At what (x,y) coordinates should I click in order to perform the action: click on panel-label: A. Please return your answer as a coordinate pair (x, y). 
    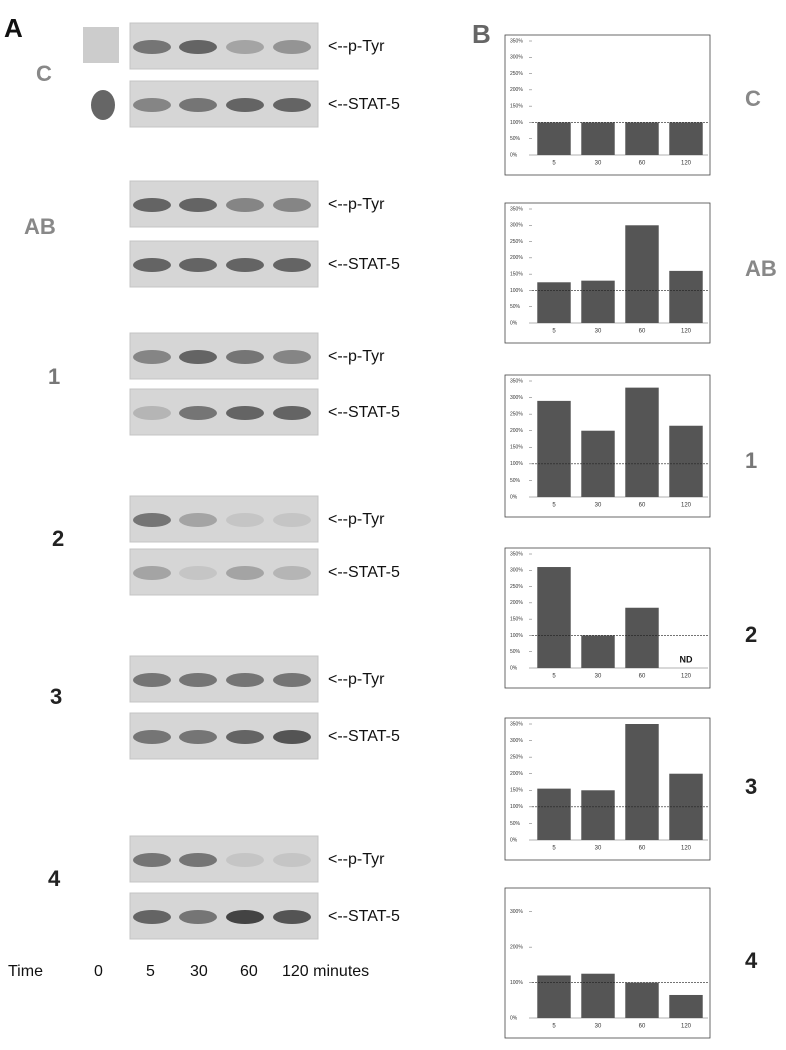
    Looking at the image, I should click on (13, 28).